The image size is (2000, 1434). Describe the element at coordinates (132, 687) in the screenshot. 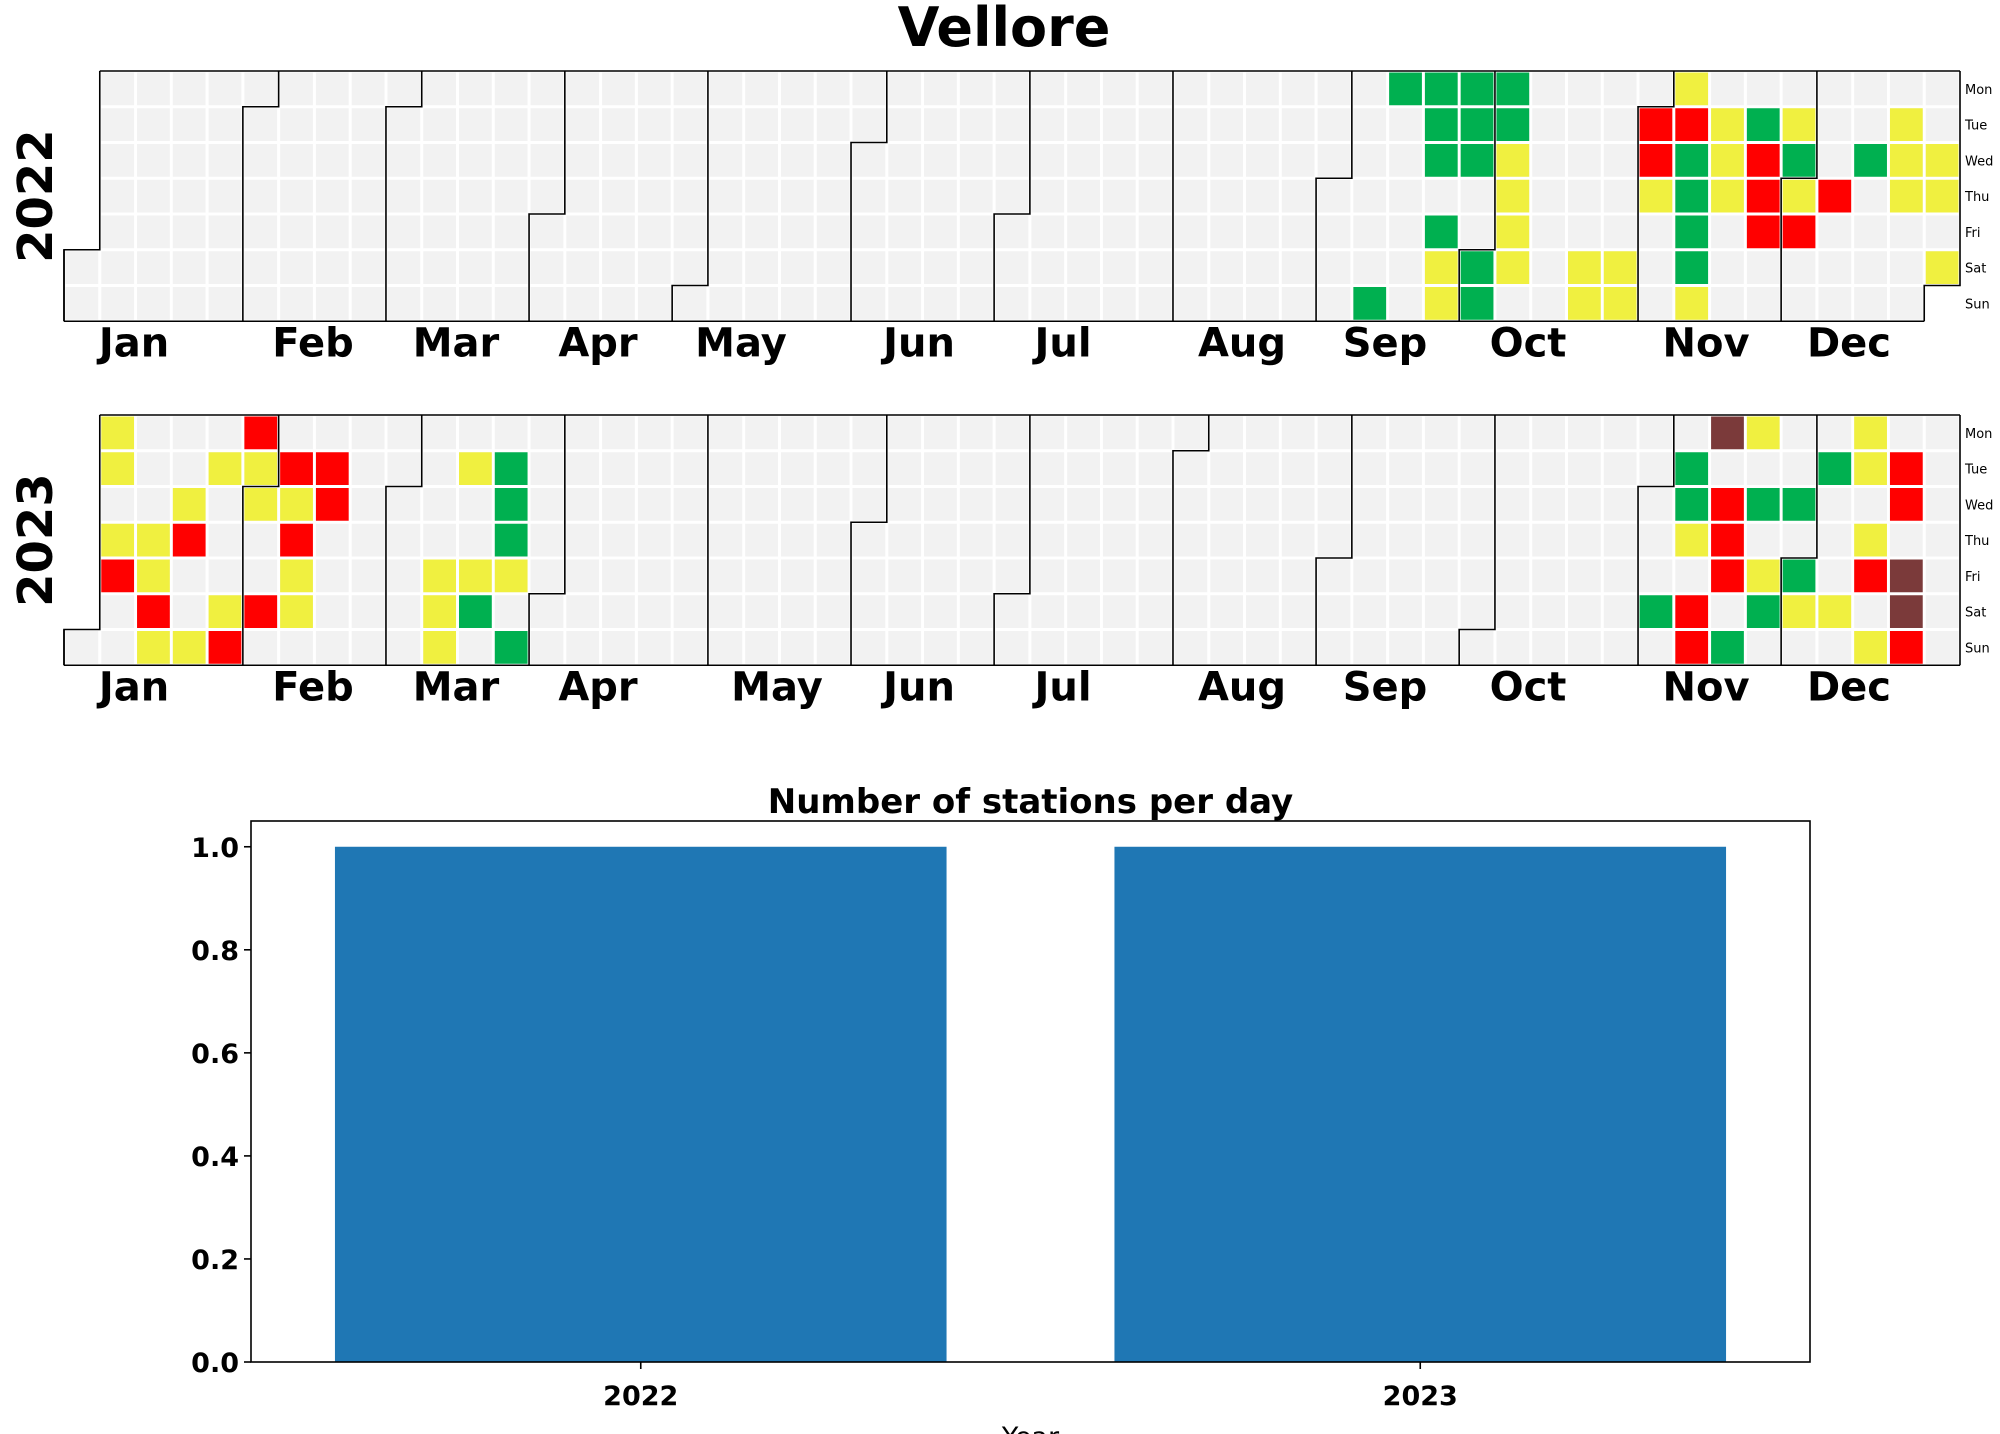

I see `month-label: Jan` at that location.